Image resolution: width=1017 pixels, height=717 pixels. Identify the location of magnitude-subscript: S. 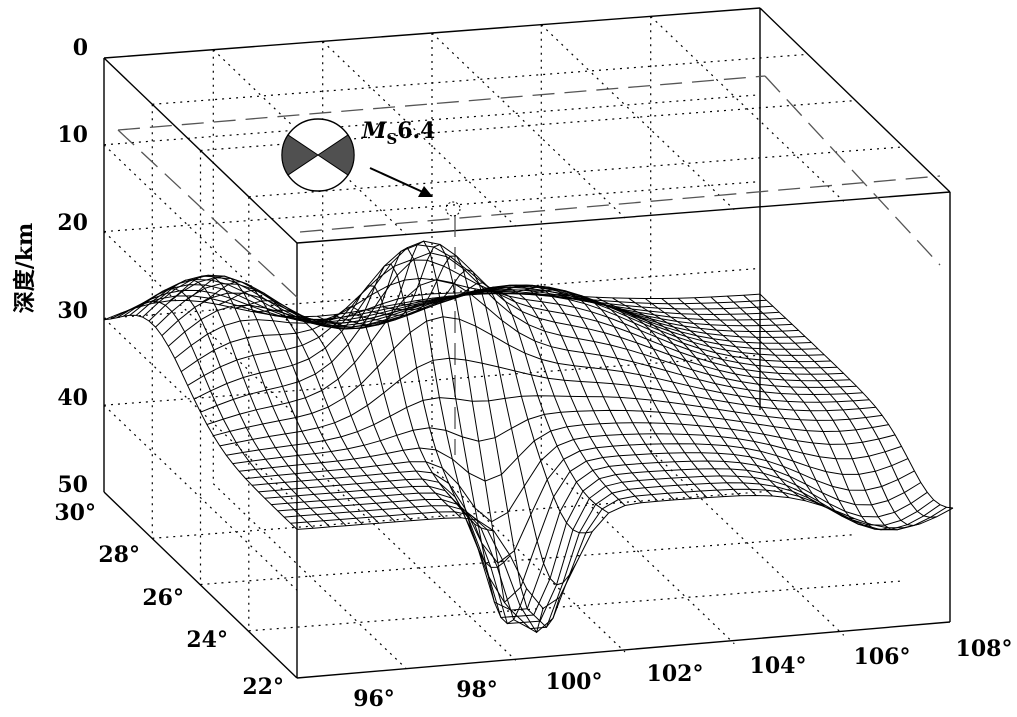
(391, 139).